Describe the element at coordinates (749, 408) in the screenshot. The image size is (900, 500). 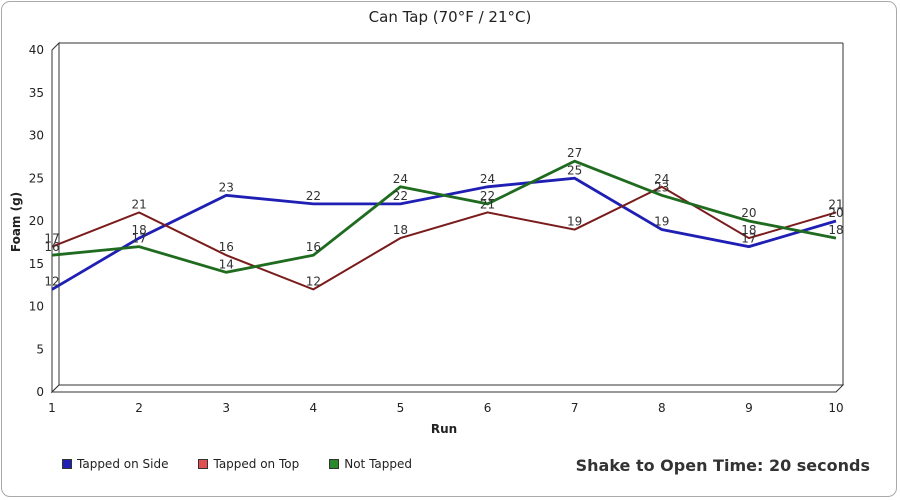
I see `x-tick-label: 9` at that location.